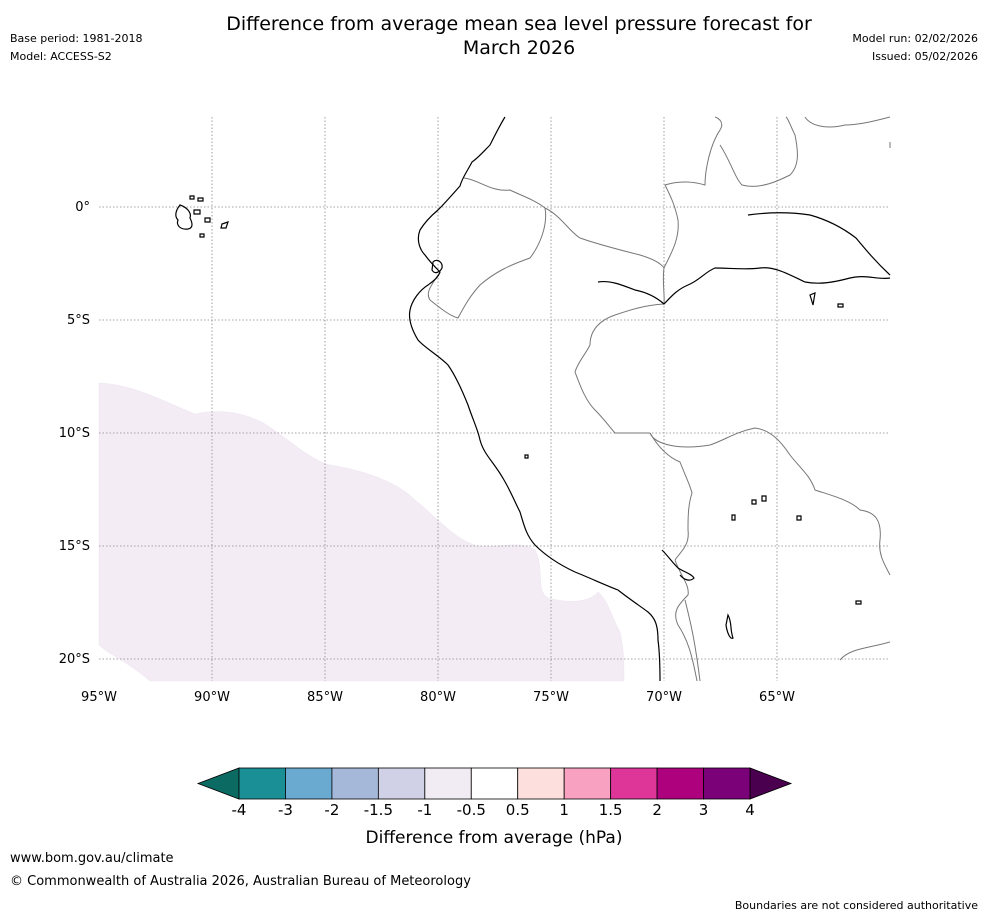 This screenshot has width=988, height=919. What do you see at coordinates (704, 810) in the screenshot?
I see `colorbar-tick-label: 3` at bounding box center [704, 810].